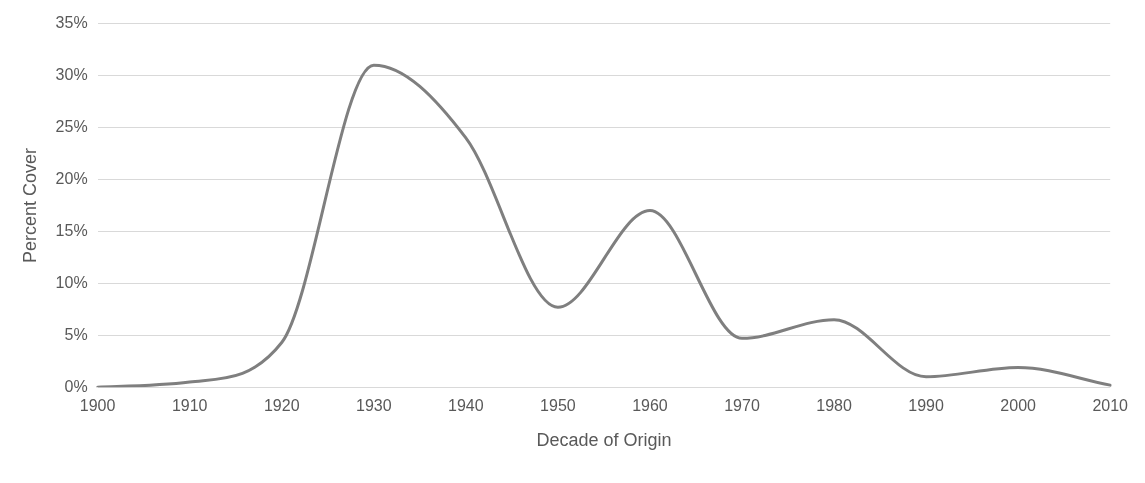  I want to click on y-tick-label: 35%, so click(71, 23).